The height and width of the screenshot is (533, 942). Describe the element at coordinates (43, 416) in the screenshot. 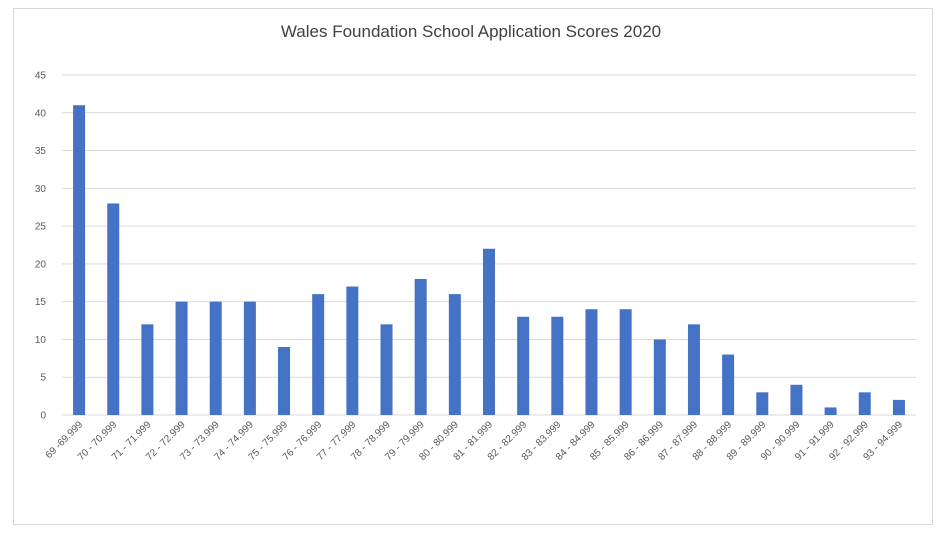

I see `y-tick-label: 0` at that location.